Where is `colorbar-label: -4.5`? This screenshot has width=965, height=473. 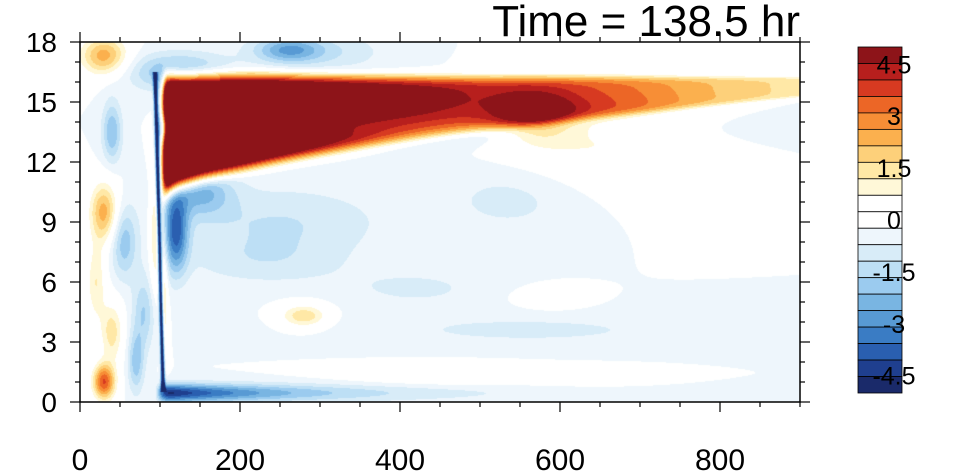 colorbar-label: -4.5 is located at coordinates (893, 377).